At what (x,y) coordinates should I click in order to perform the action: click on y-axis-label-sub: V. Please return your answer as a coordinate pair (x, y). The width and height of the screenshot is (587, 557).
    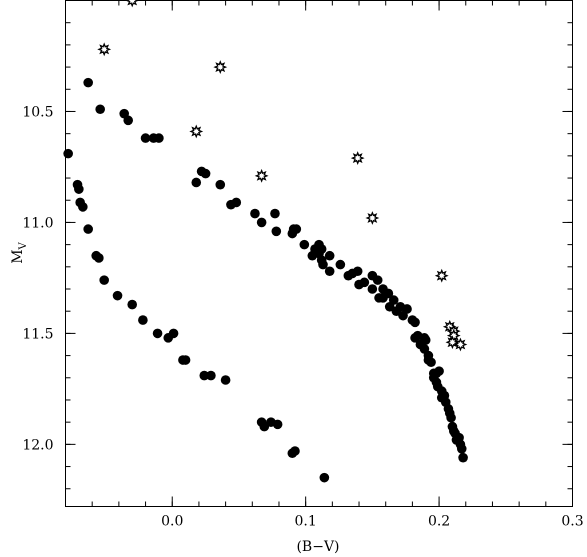
    Looking at the image, I should click on (23, 245).